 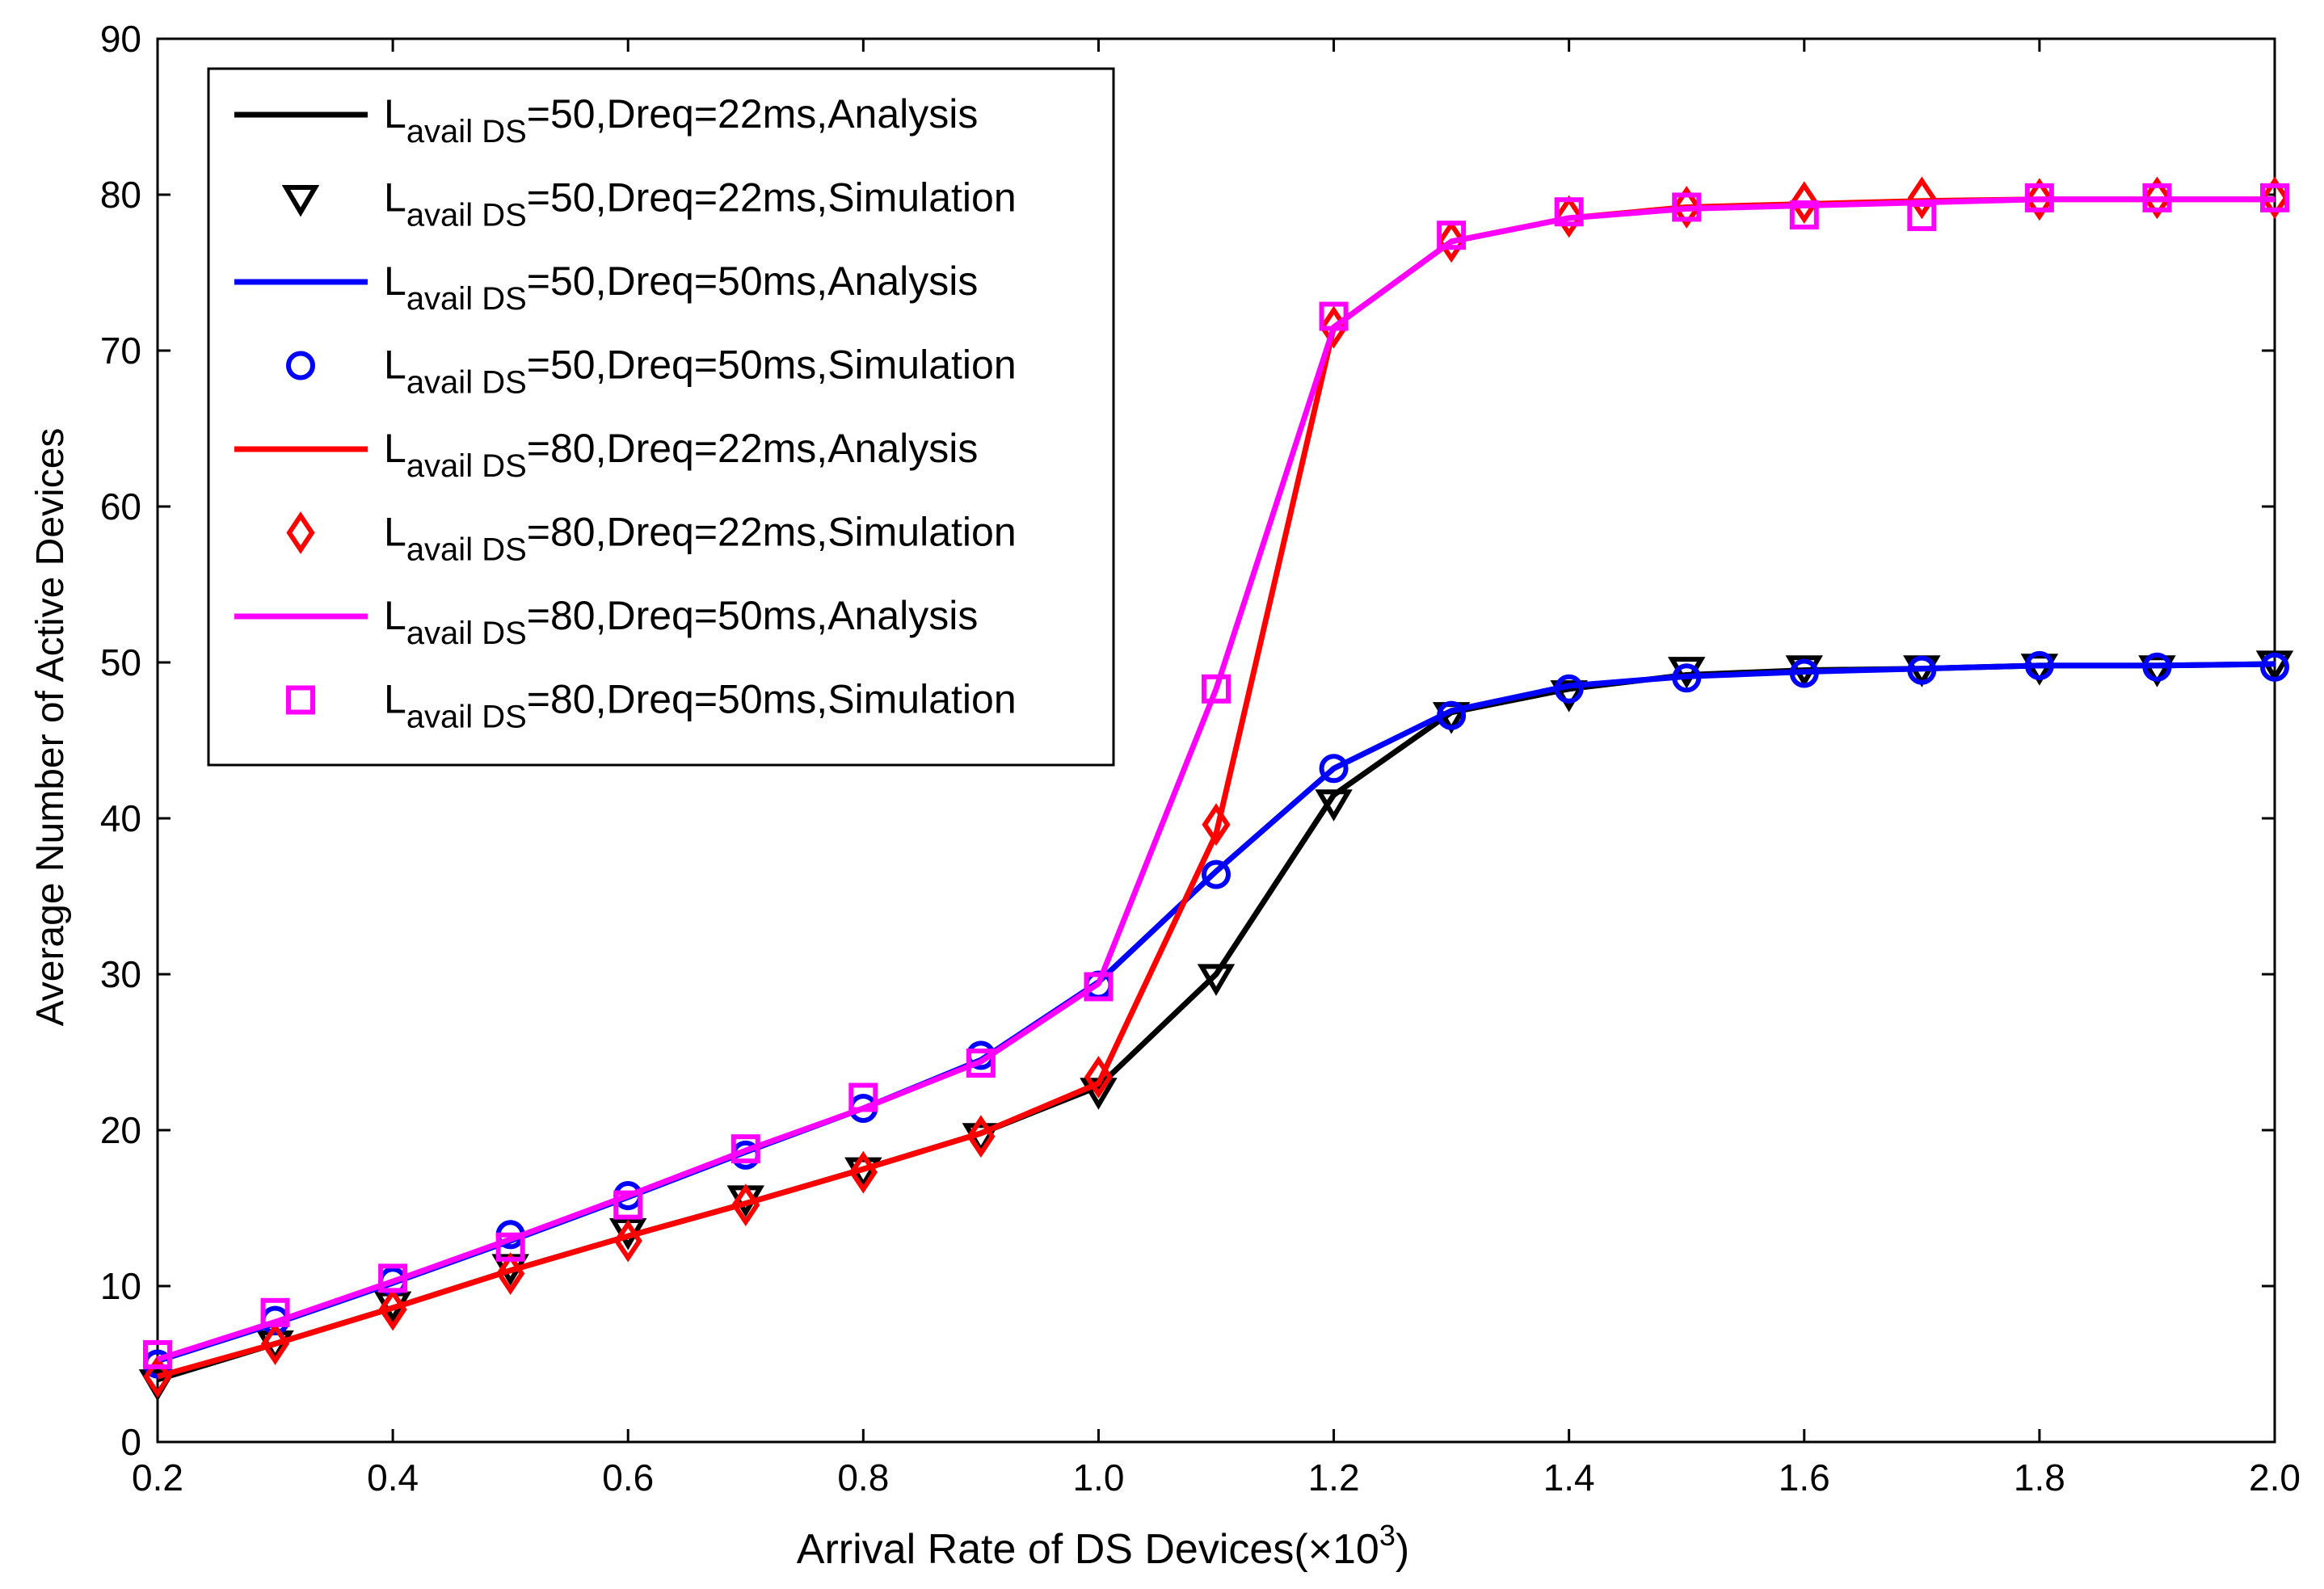 I want to click on legend-entry: Lavail DS=50,Dreq=50ms,Simulation, so click(x=651, y=372).